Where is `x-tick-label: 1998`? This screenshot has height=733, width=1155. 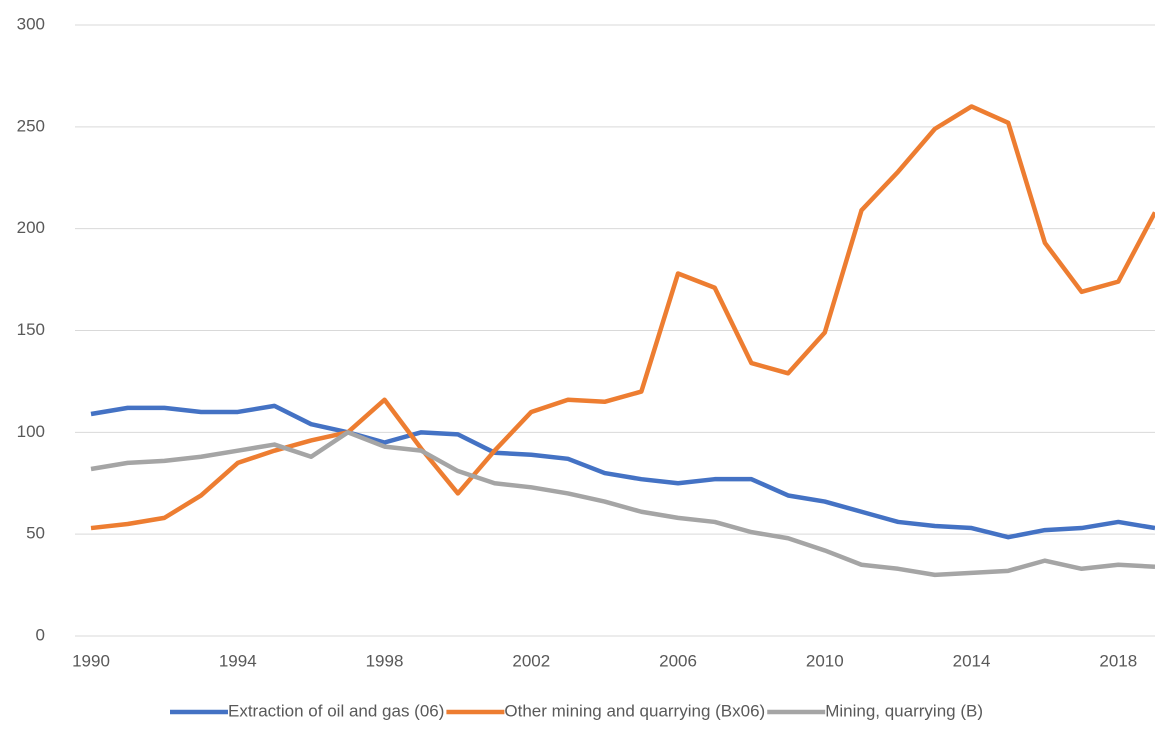
x-tick-label: 1998 is located at coordinates (385, 660).